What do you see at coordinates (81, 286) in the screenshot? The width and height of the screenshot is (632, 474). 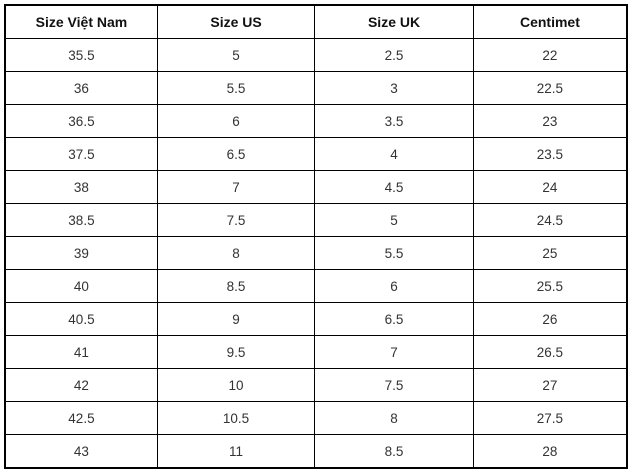 I see `table-cell: 40` at bounding box center [81, 286].